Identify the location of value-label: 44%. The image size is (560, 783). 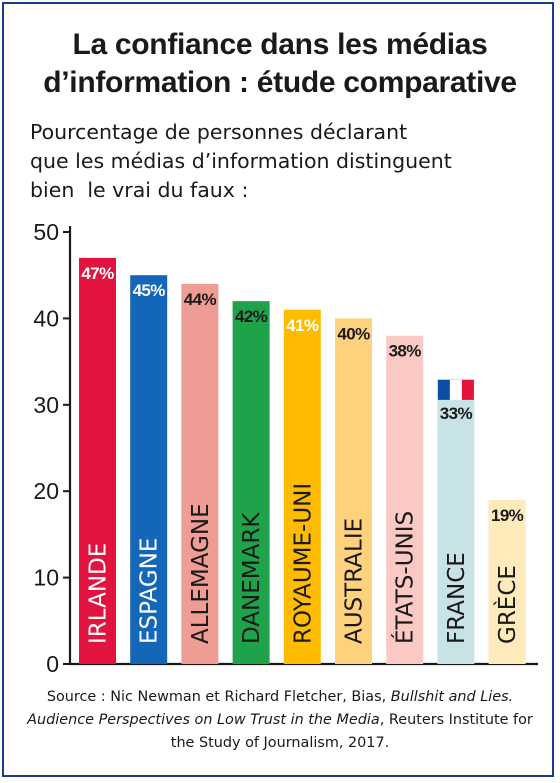
(200, 299).